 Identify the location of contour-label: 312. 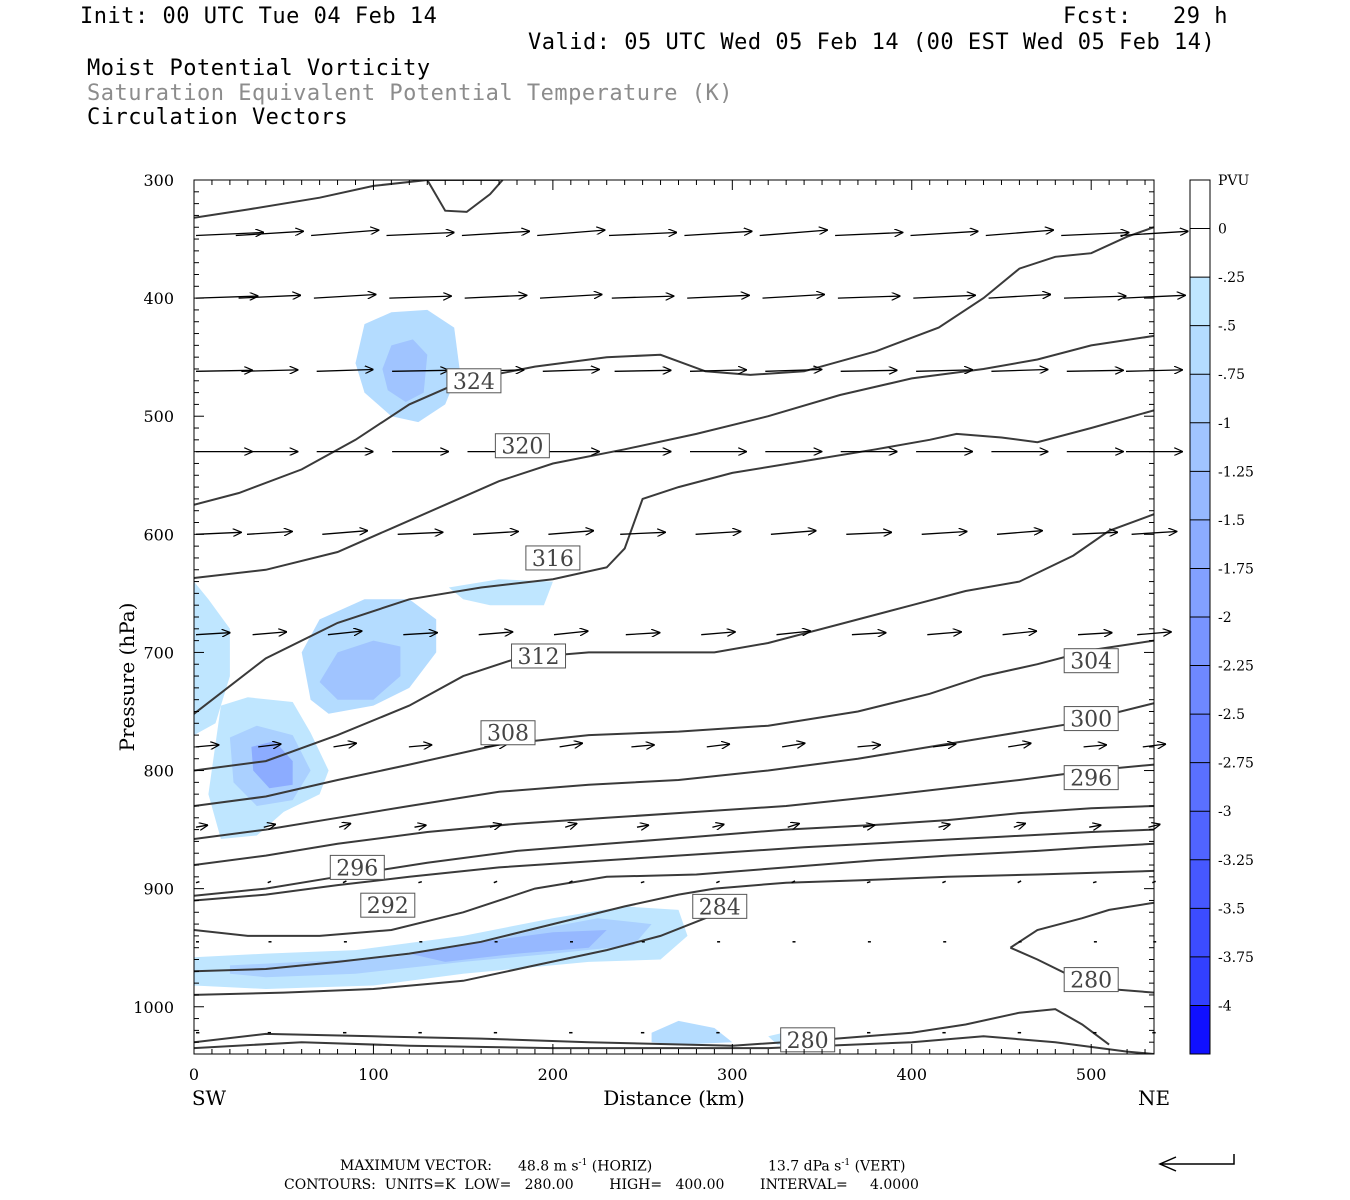
(539, 657).